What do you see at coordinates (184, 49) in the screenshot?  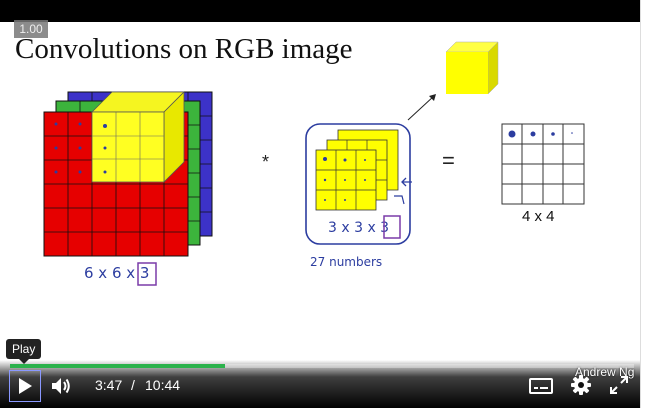 I see `slide-title: Convolutions on RGB image` at bounding box center [184, 49].